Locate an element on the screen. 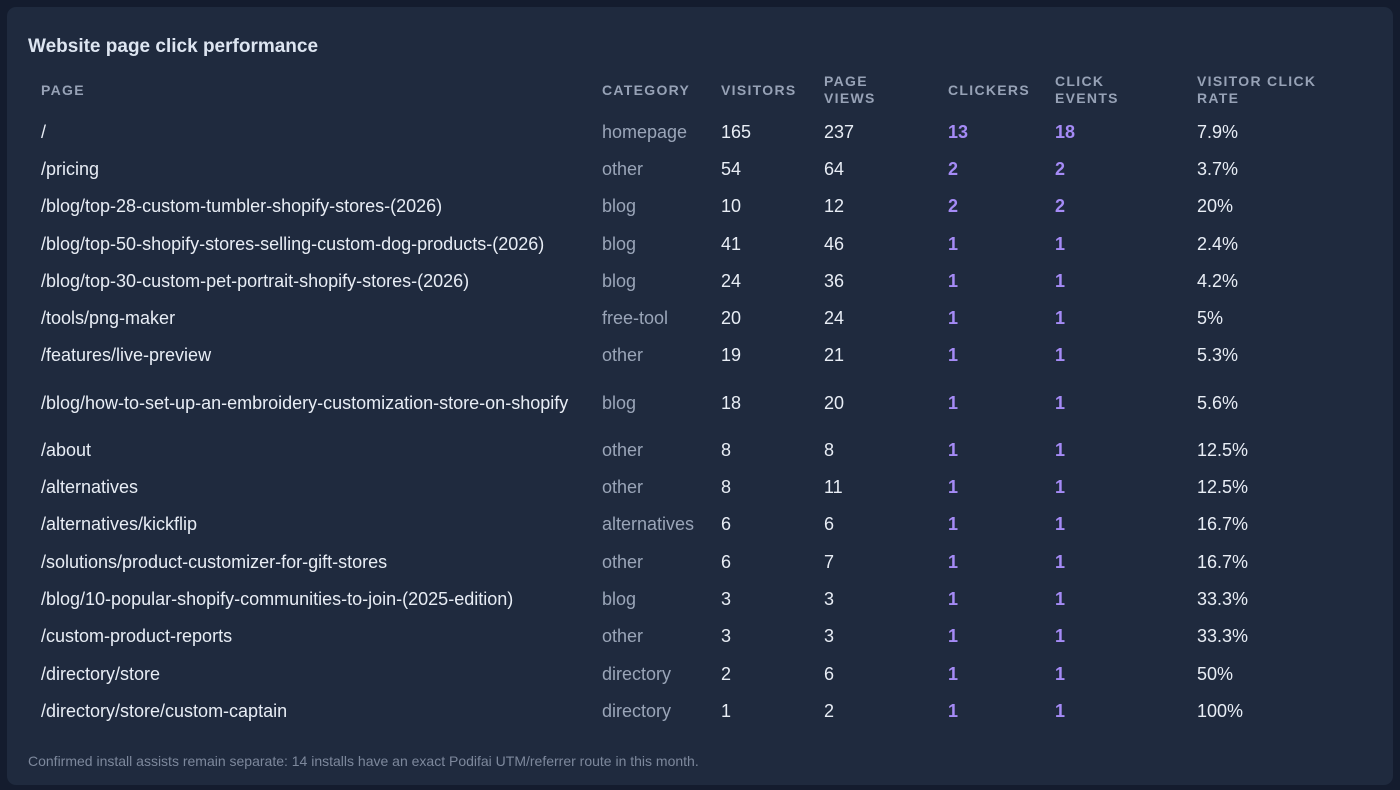  click-events-value: 18 is located at coordinates (1065, 131).